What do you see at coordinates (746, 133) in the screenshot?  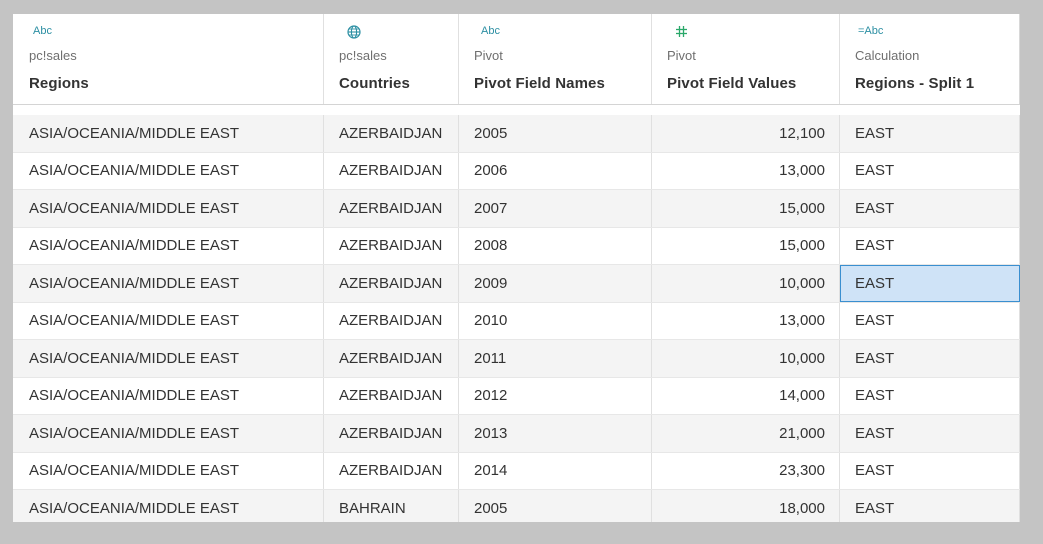 I see `table-cell: 12,100` at bounding box center [746, 133].